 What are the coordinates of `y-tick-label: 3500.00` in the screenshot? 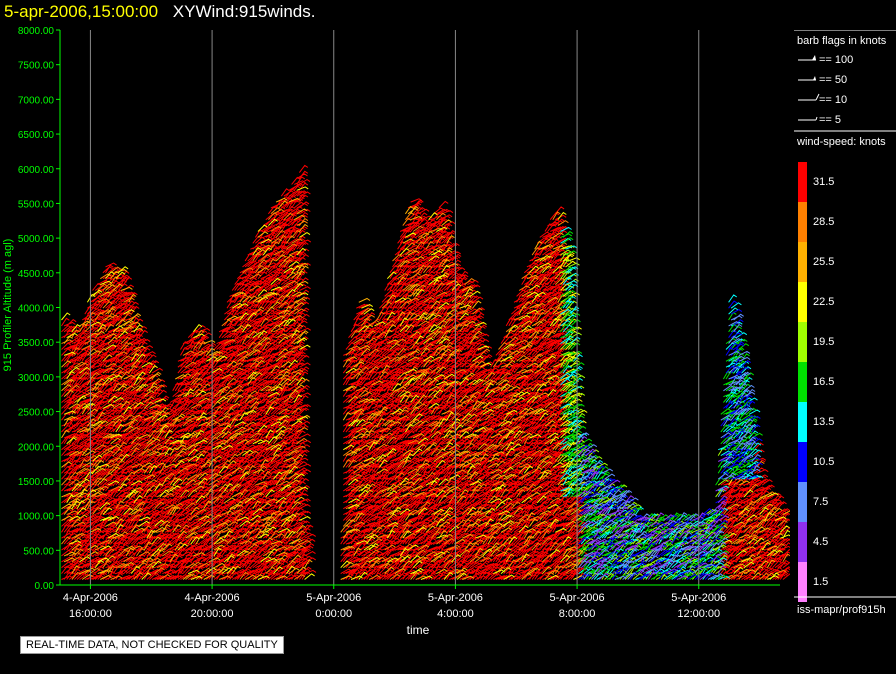 It's located at (36, 343).